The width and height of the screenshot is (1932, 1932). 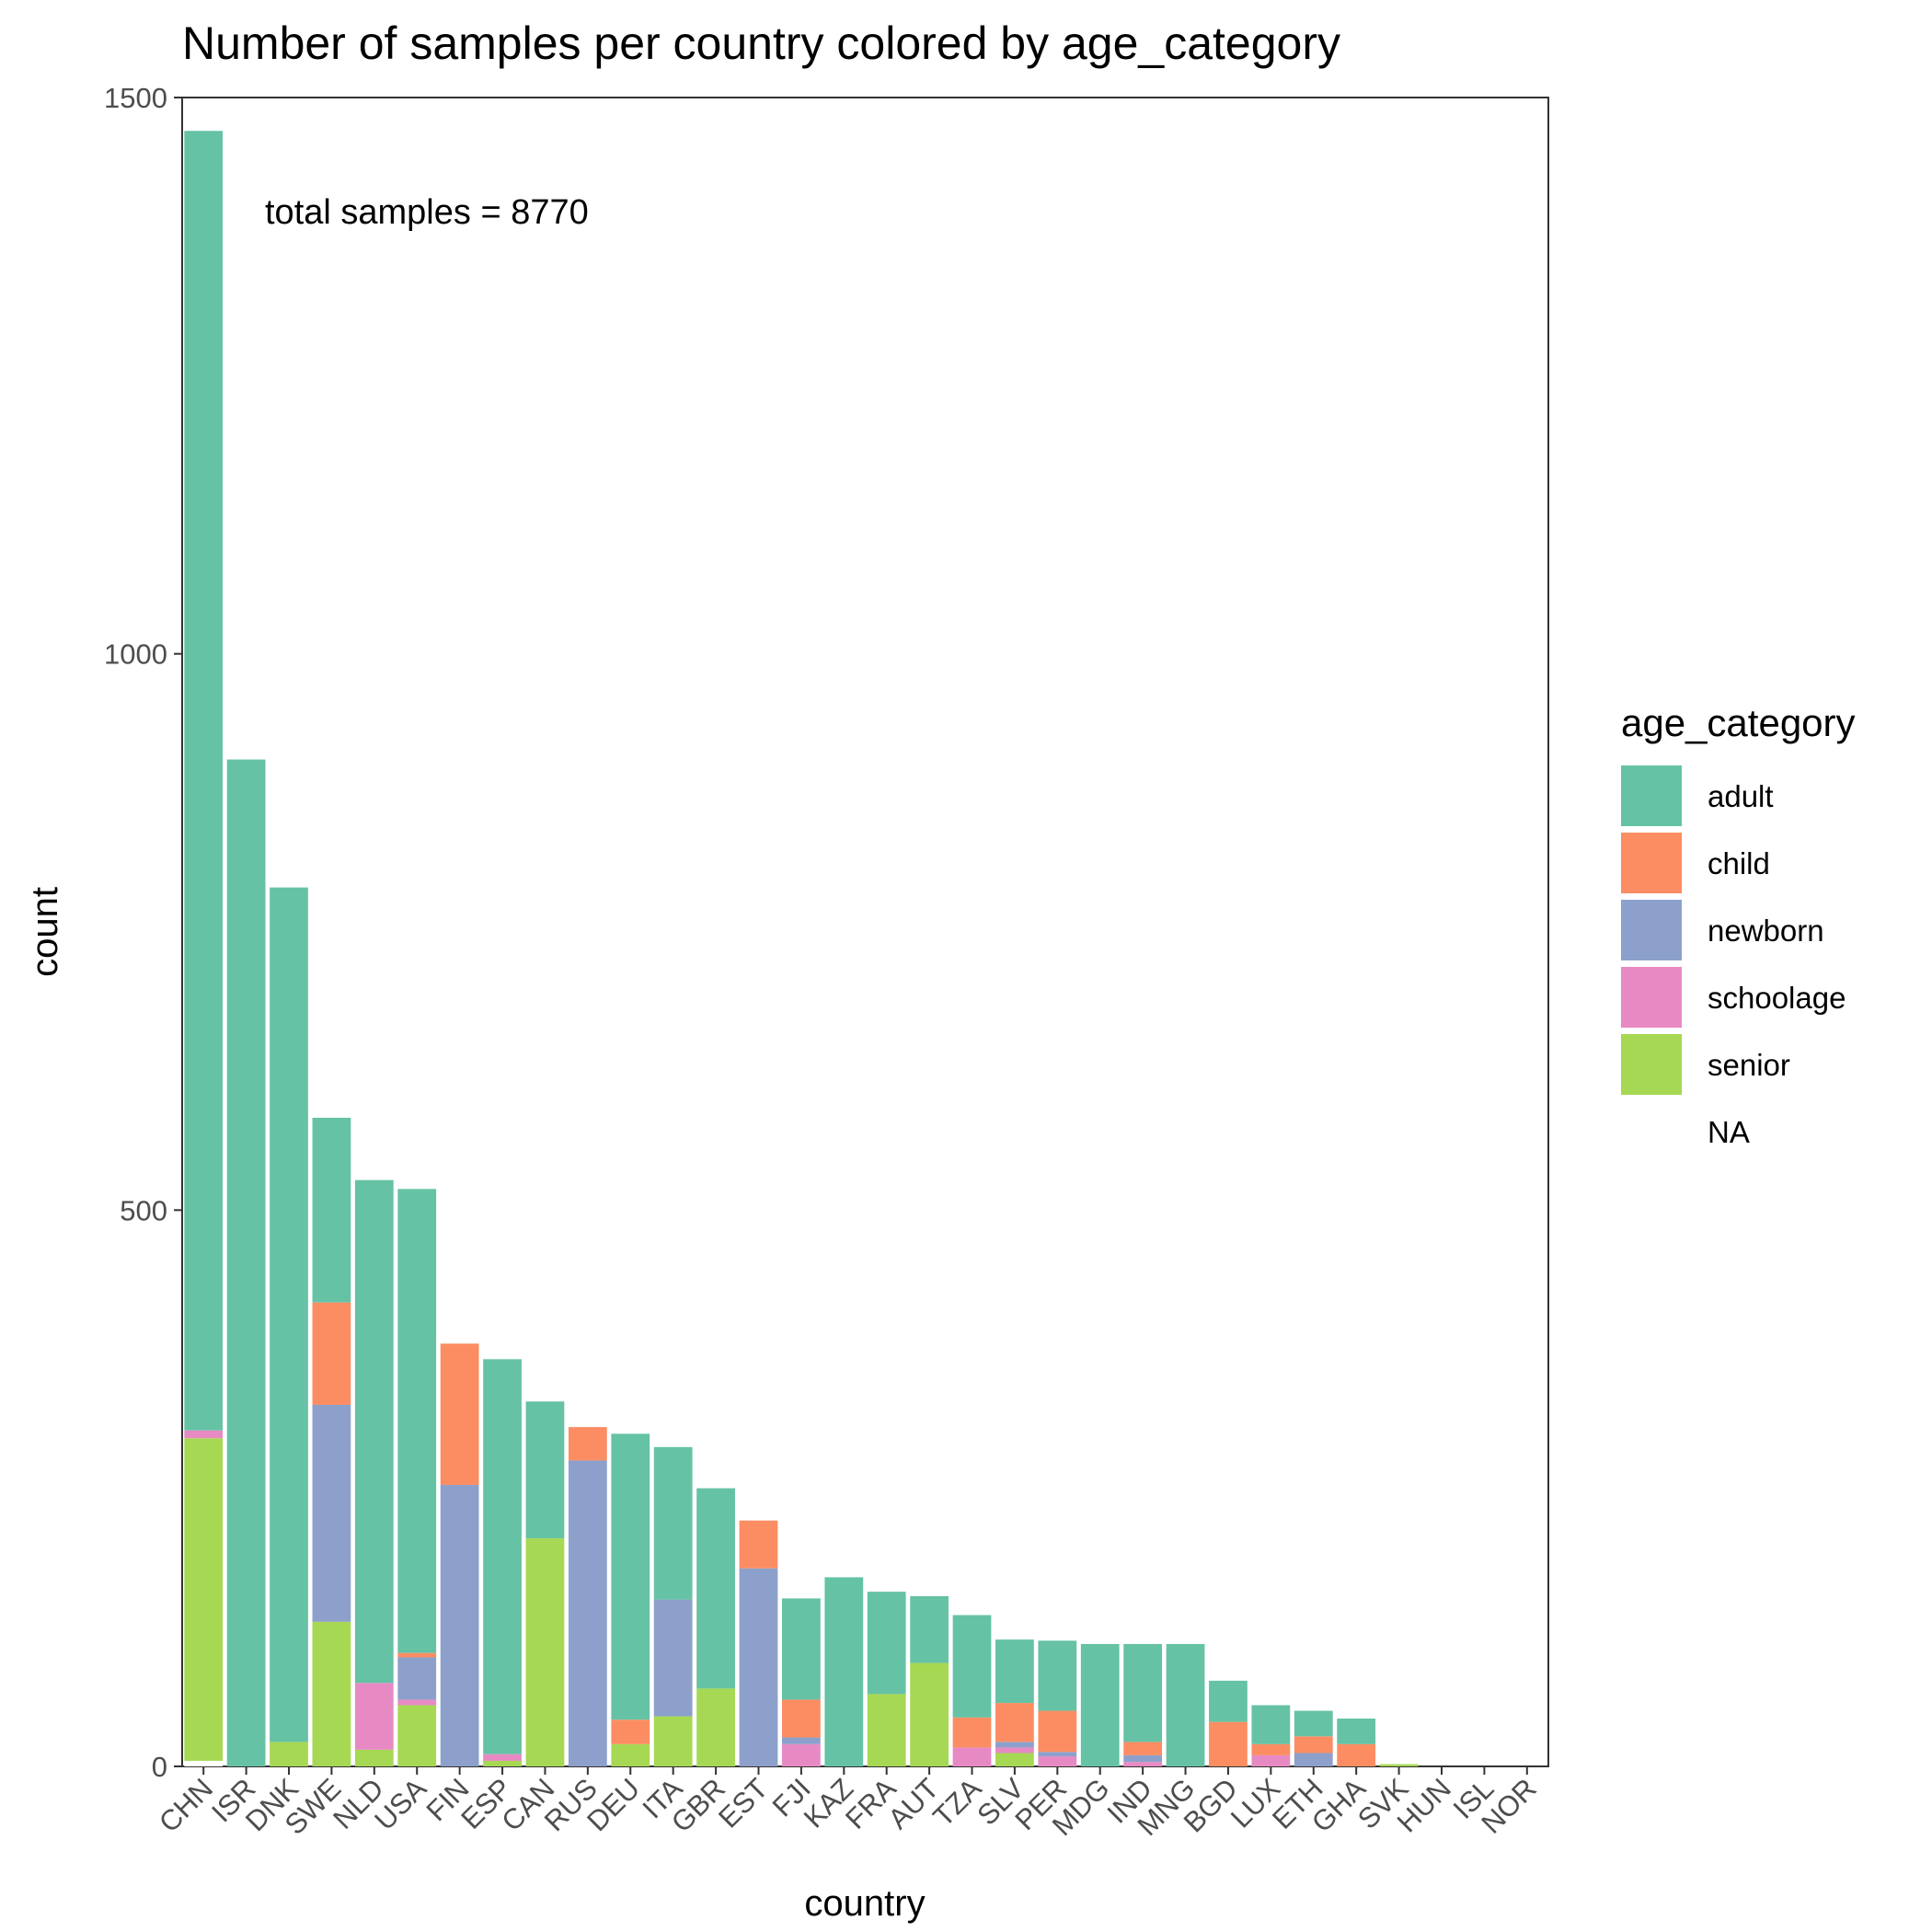 I want to click on bar-segment-gbr-senior, so click(x=715, y=1727).